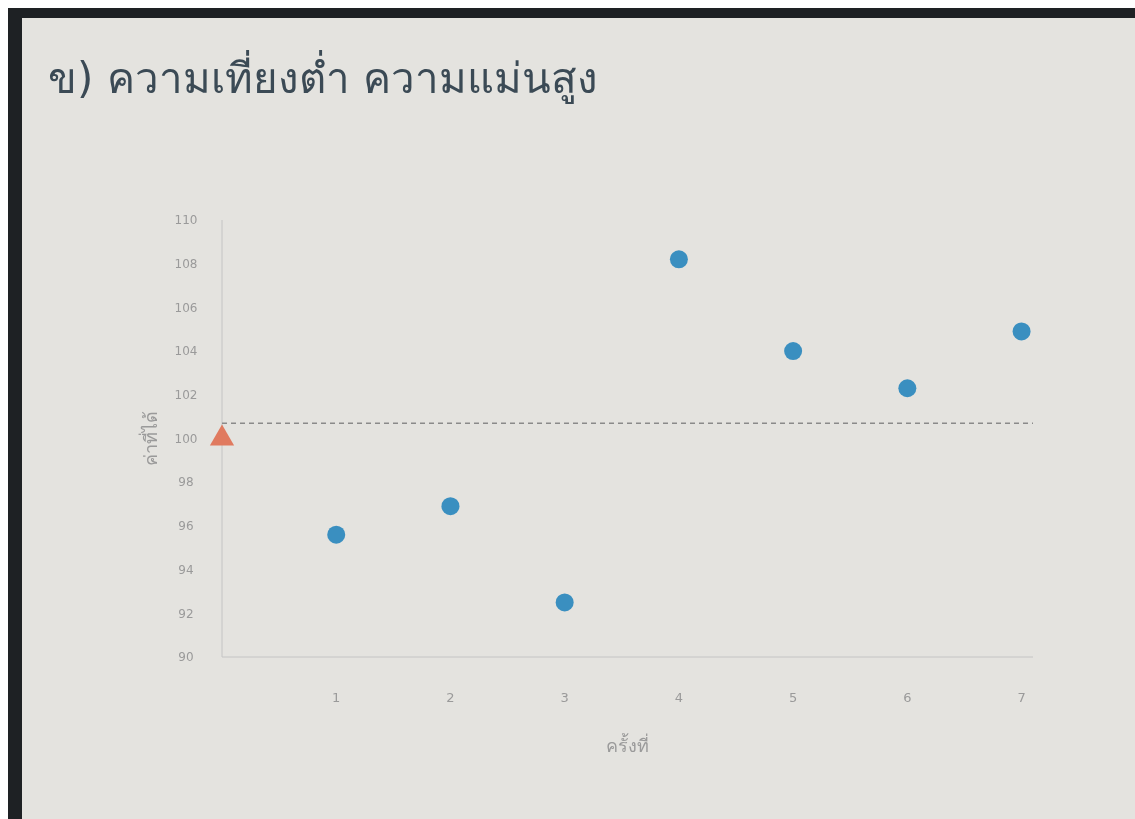 The width and height of the screenshot is (1135, 819). Describe the element at coordinates (186, 657) in the screenshot. I see `y-tick-label: 90` at that location.